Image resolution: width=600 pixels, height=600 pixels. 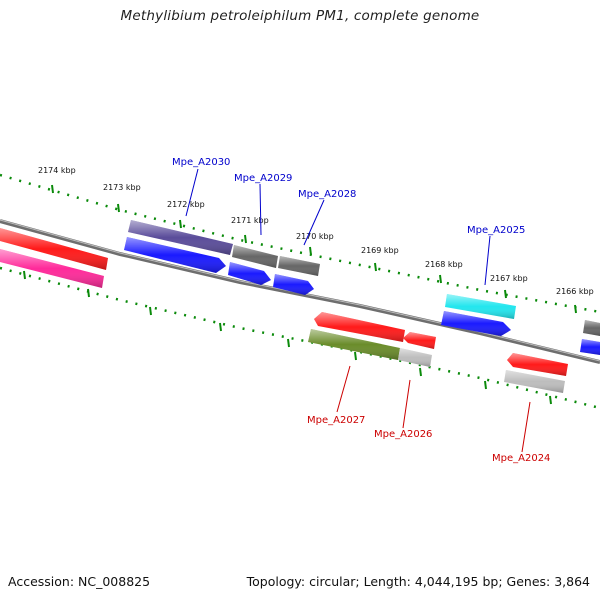 I want to click on gene-green-shade, so click(x=354, y=344).